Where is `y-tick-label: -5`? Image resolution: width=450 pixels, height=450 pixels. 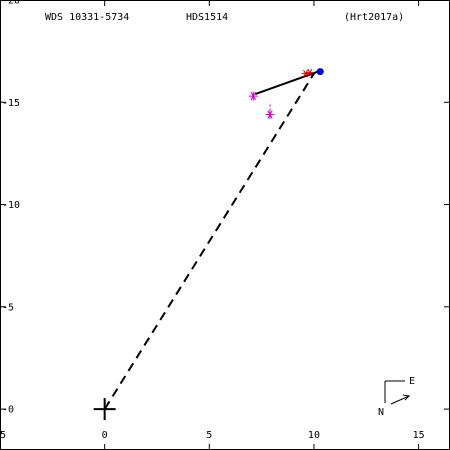 y-tick-label: -5 is located at coordinates (8, 307).